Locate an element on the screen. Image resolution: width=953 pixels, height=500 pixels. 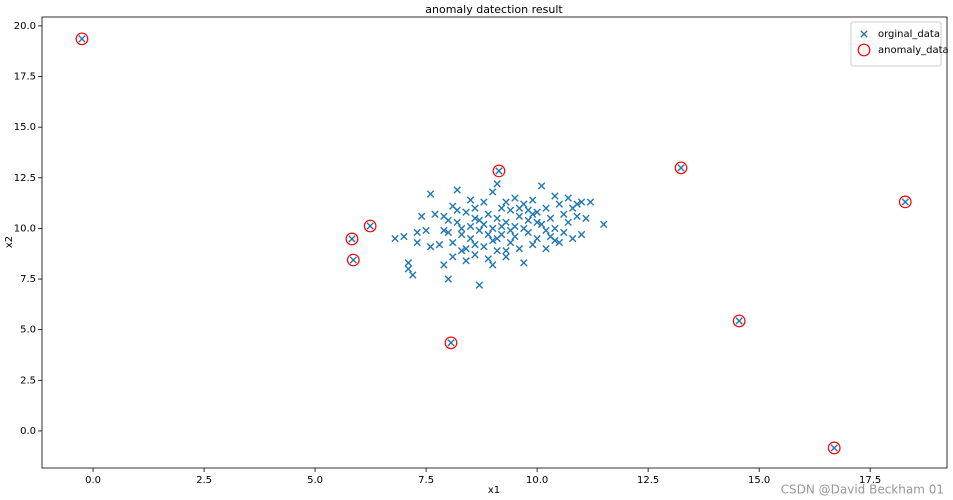
y-axis-label: x2 is located at coordinates (9, 242).